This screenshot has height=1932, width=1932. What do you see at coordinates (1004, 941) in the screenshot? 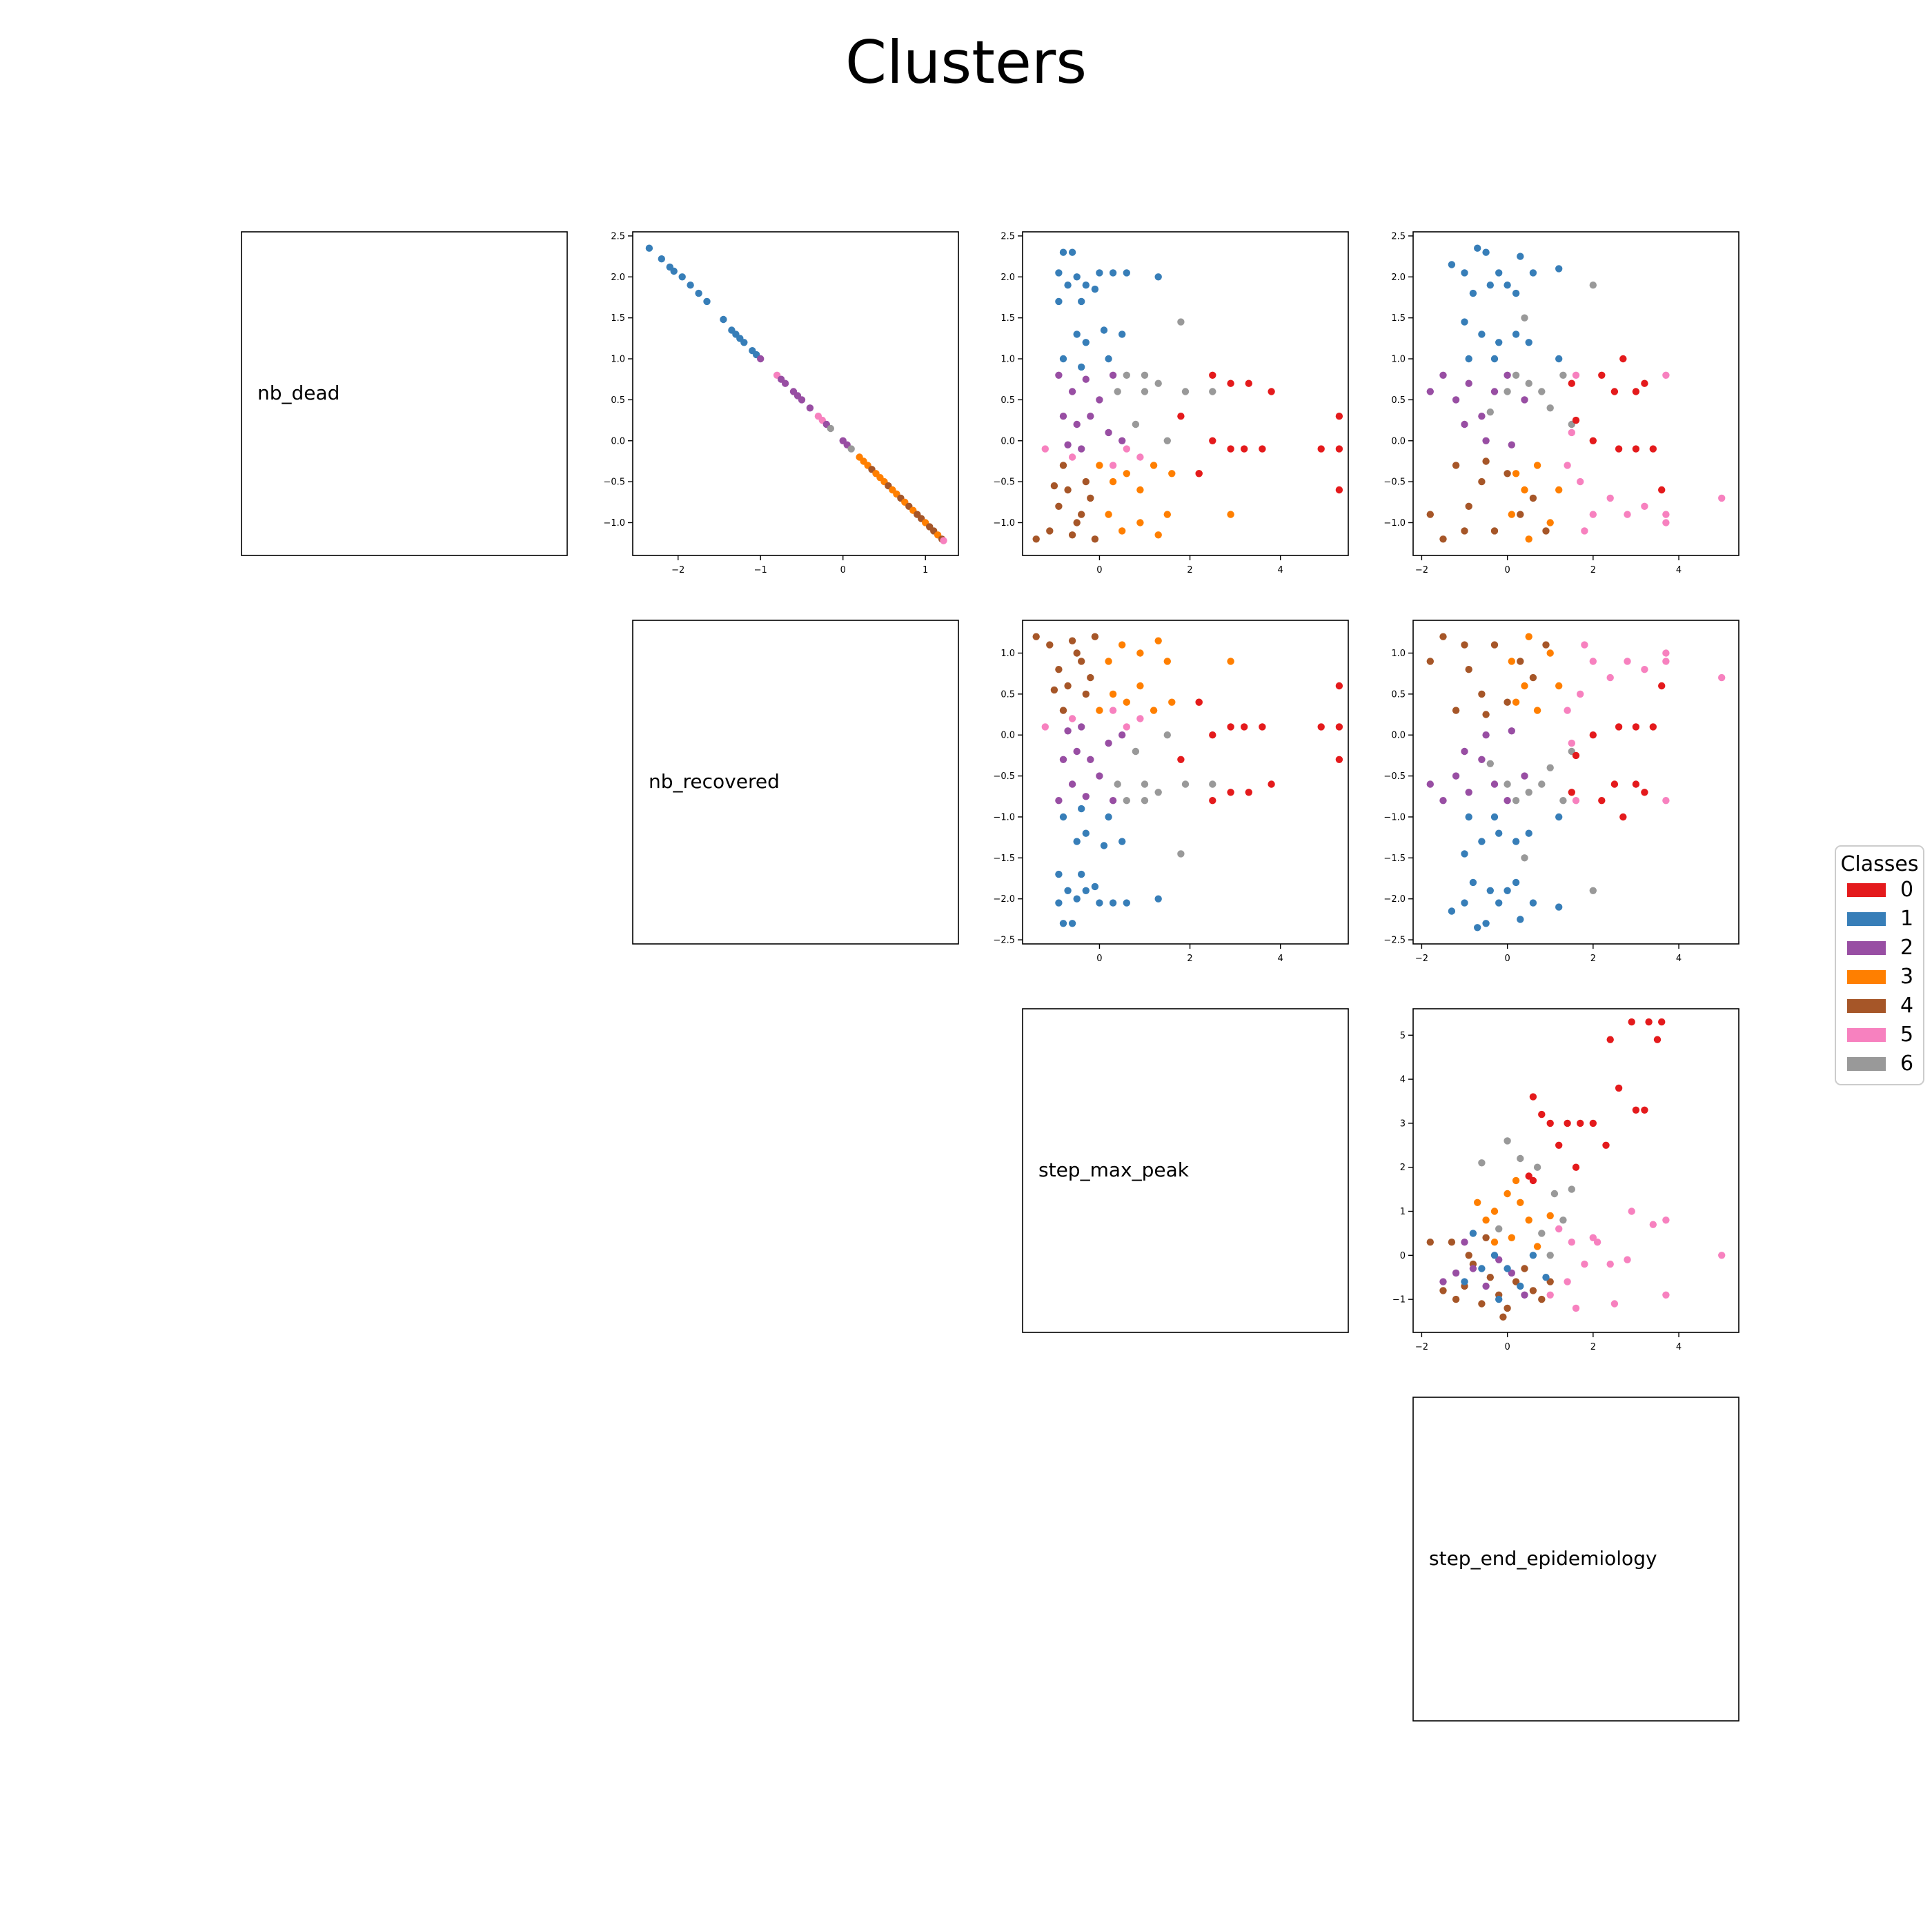
I see `y-tick-label: −2.5` at bounding box center [1004, 941].